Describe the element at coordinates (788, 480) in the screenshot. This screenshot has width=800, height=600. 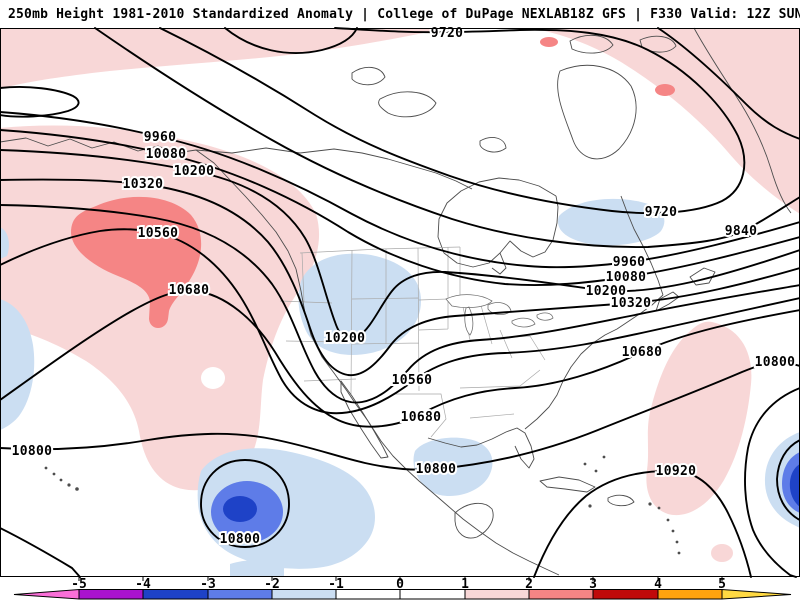
I see `contour-line-atlantic-inner-arc` at that location.